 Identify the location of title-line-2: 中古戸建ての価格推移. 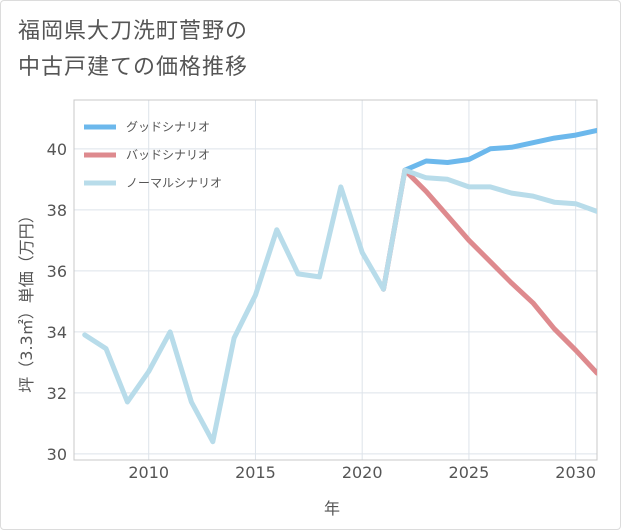
(133, 67).